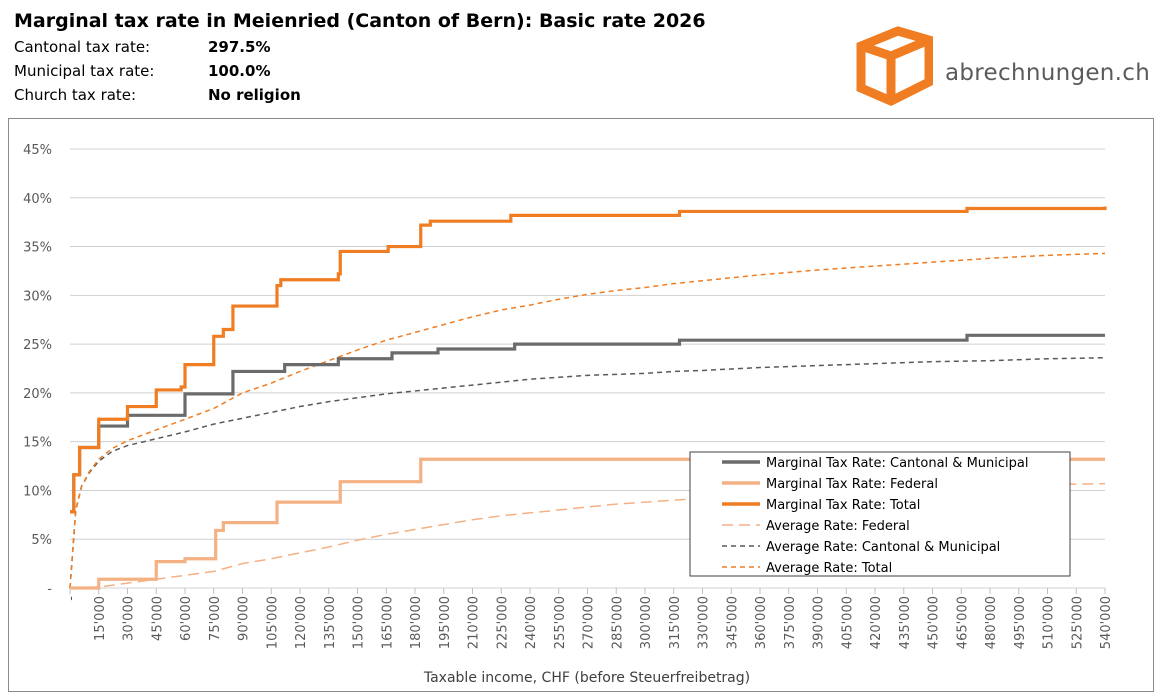 This screenshot has height=700, width=1163. I want to click on x-tick-label: 480'000, so click(991, 622).